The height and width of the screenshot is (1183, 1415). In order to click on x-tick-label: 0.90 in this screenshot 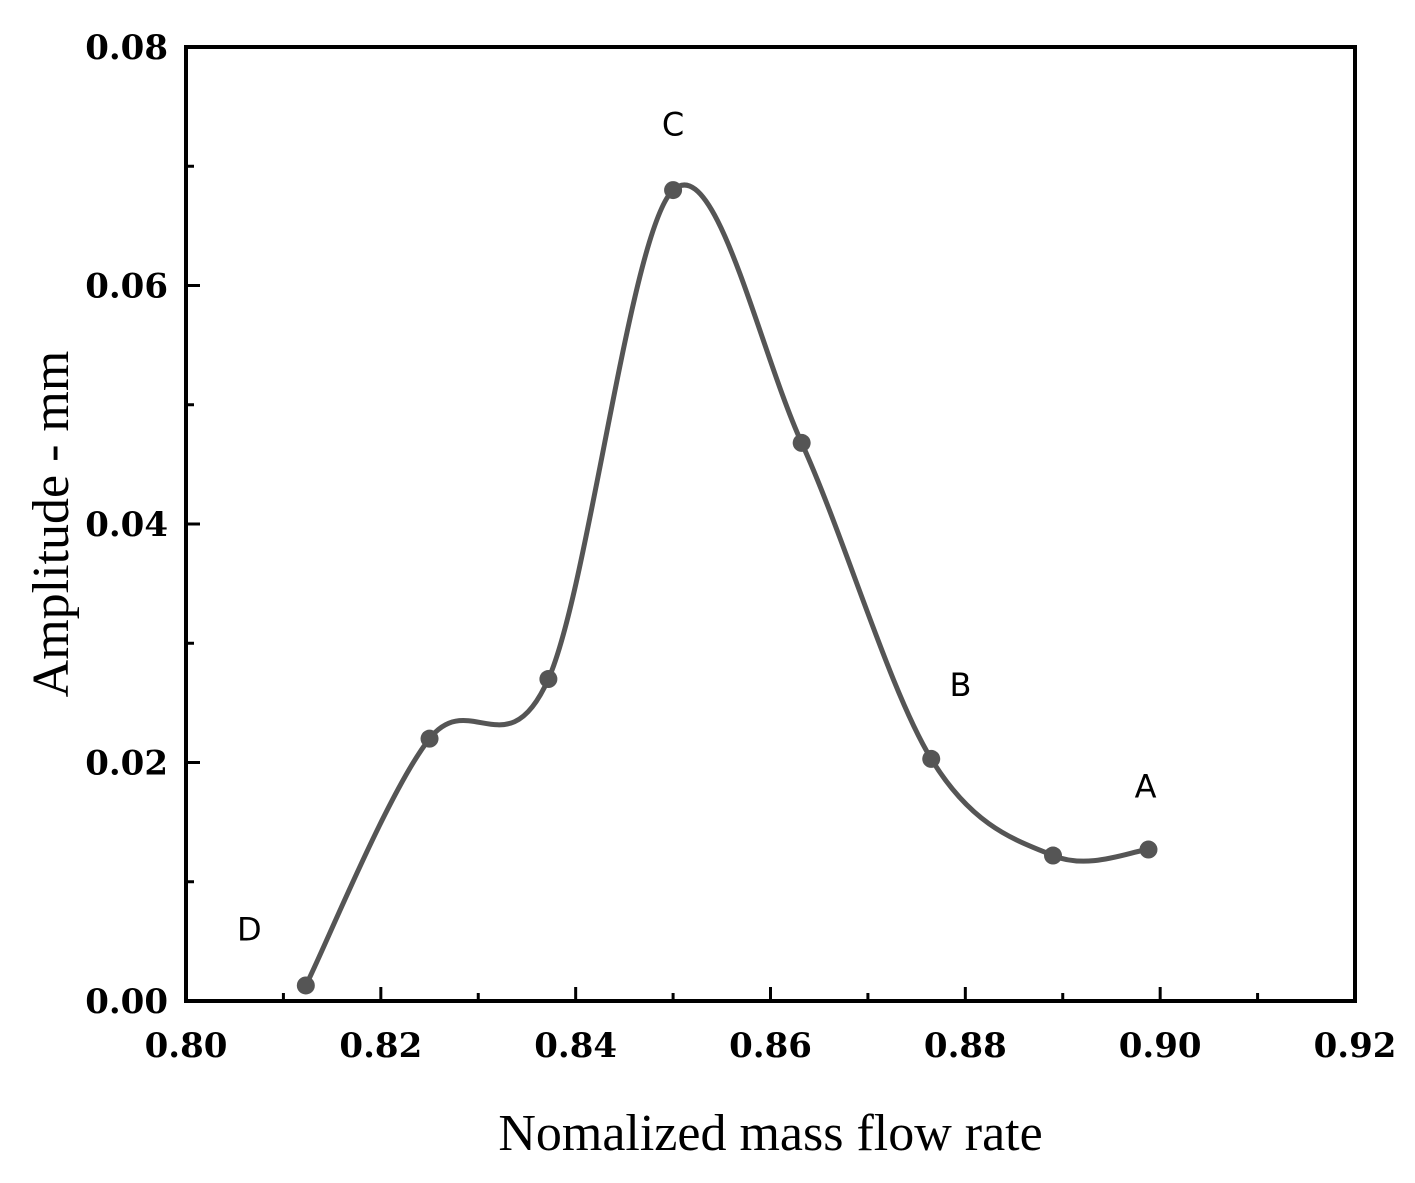, I will do `click(1160, 1046)`.